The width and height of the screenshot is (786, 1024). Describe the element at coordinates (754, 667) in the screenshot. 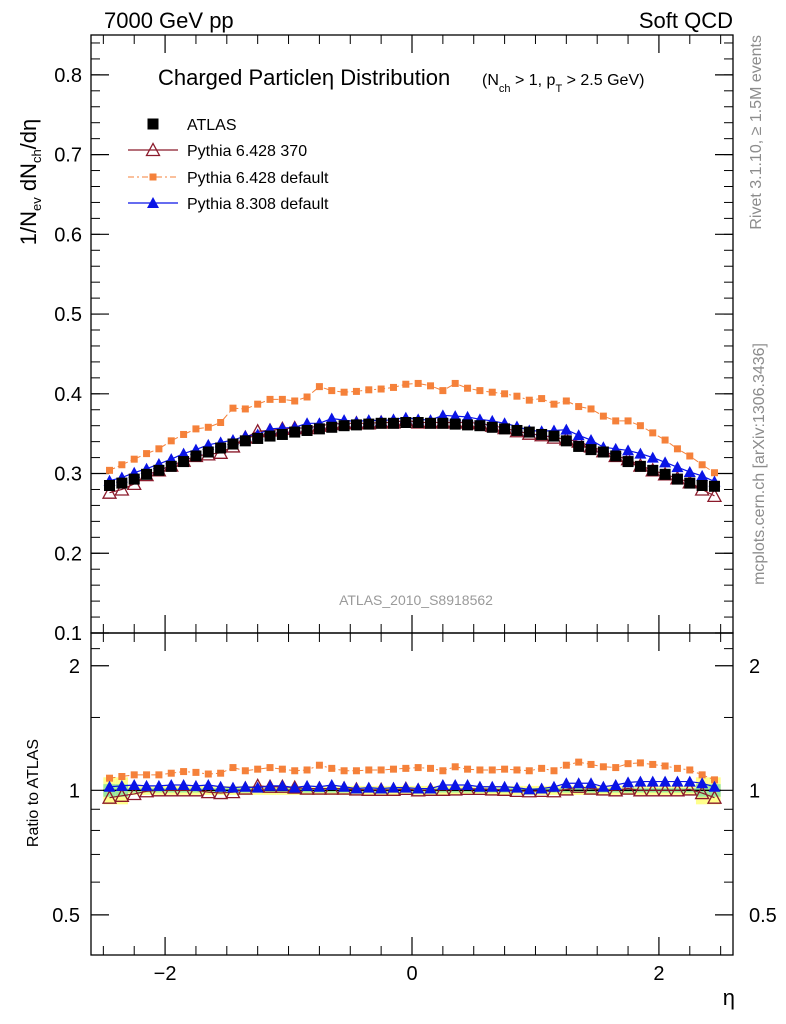

I see `ratio-y-tick-label-right: 2` at that location.